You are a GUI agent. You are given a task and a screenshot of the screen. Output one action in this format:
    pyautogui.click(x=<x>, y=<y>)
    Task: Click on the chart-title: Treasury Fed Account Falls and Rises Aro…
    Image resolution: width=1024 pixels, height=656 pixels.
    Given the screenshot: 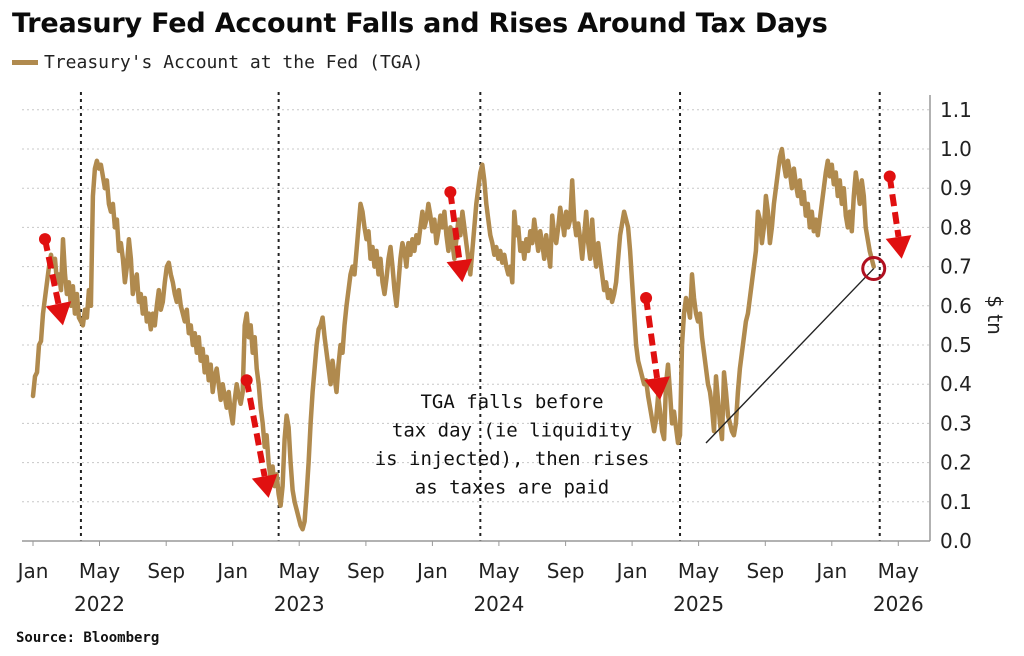 What is the action you would take?
    pyautogui.click(x=420, y=23)
    